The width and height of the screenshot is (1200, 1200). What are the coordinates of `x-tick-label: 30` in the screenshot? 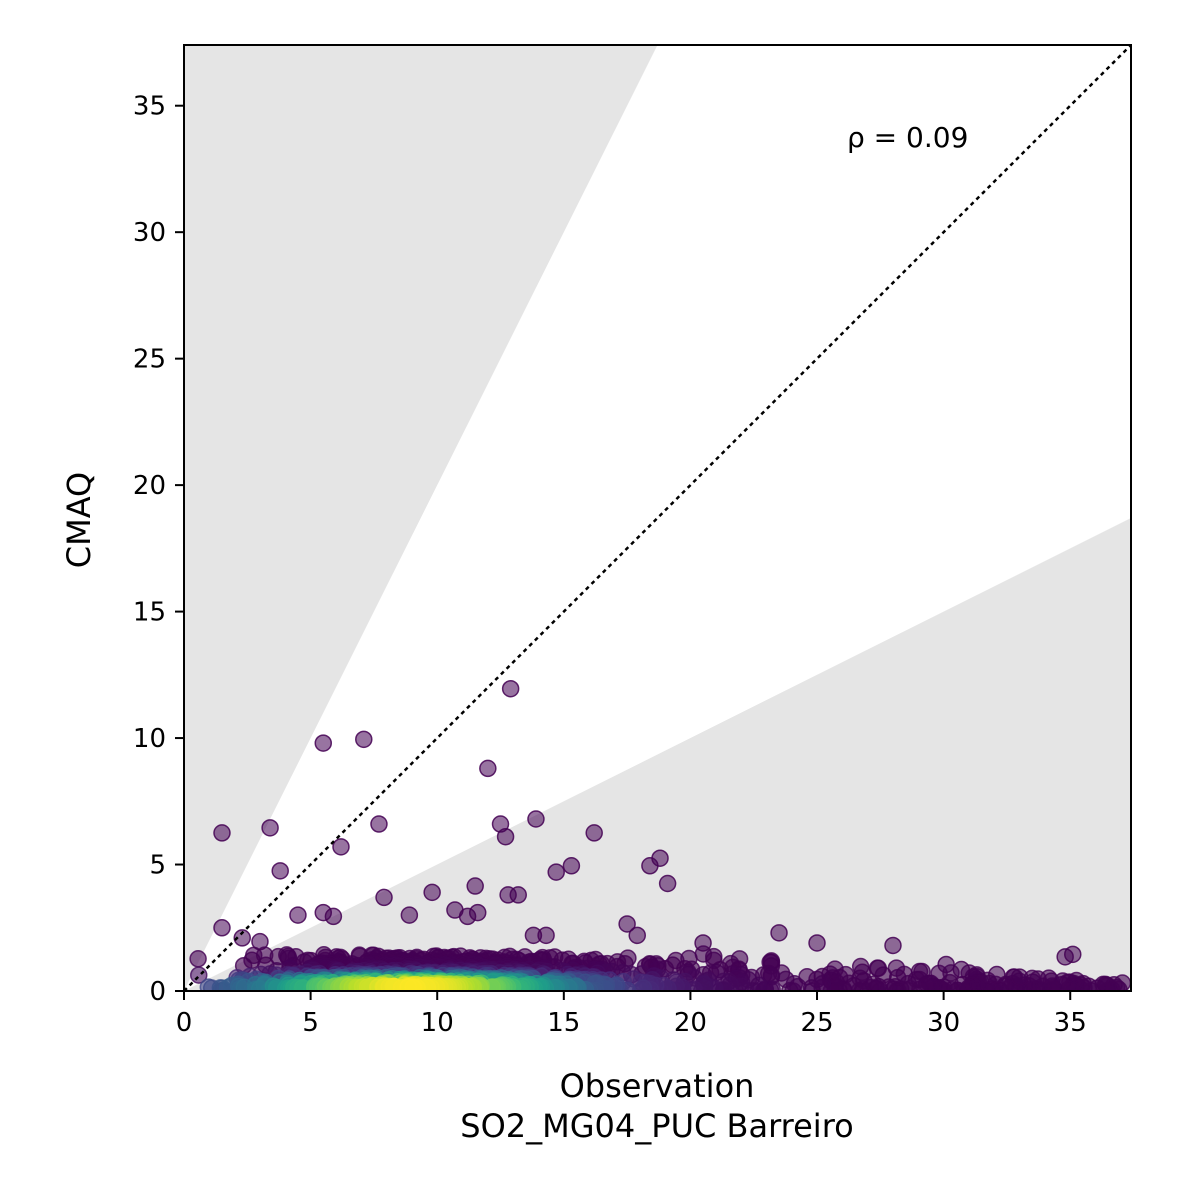 It's located at (943, 1023).